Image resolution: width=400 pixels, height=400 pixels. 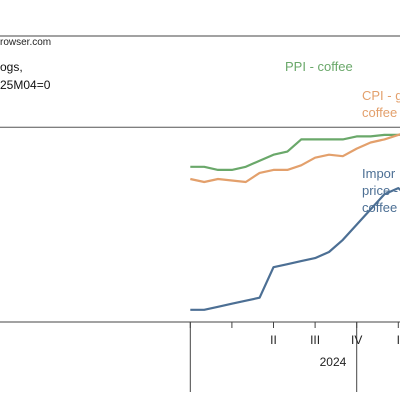 What do you see at coordinates (379, 112) in the screenshot?
I see `series-label-1-1: coffee` at bounding box center [379, 112].